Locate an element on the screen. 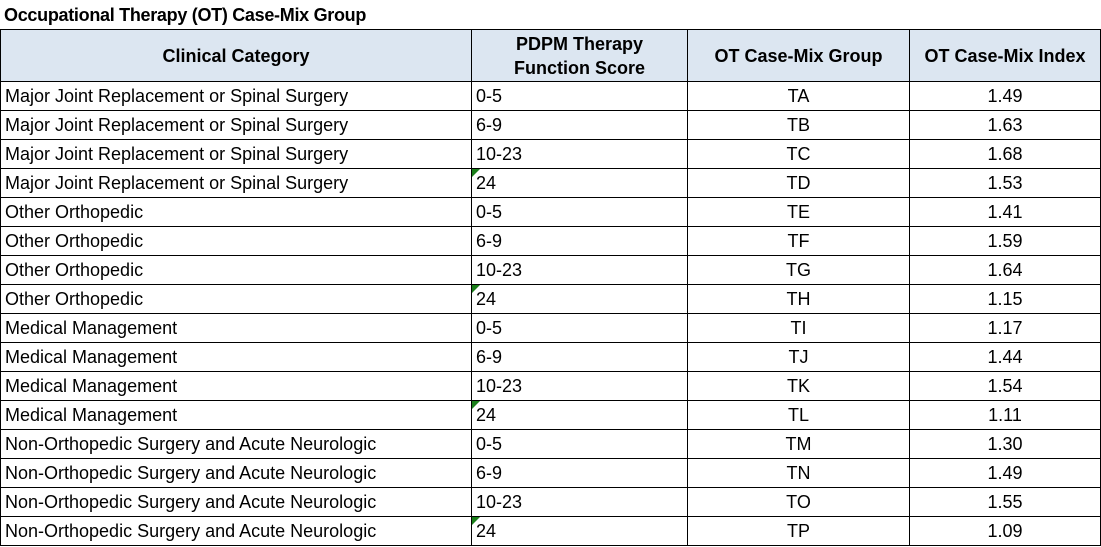  cell-ot-case-mix-group: TI is located at coordinates (798, 328).